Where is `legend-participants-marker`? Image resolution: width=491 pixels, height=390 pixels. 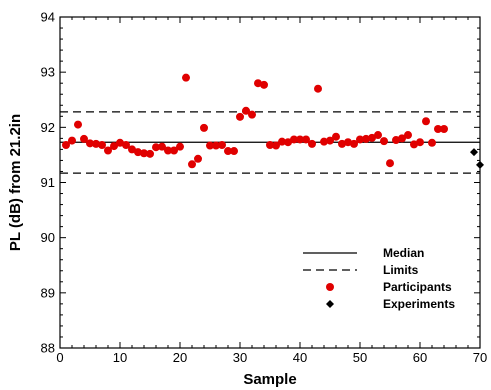 legend-participants-marker is located at coordinates (330, 287).